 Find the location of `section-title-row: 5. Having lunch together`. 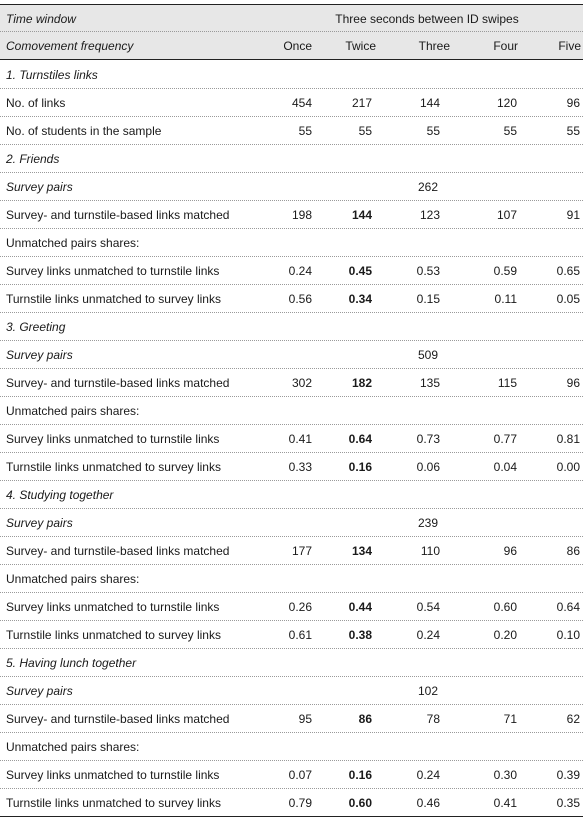

section-title-row: 5. Having lunch together is located at coordinates (291, 663).